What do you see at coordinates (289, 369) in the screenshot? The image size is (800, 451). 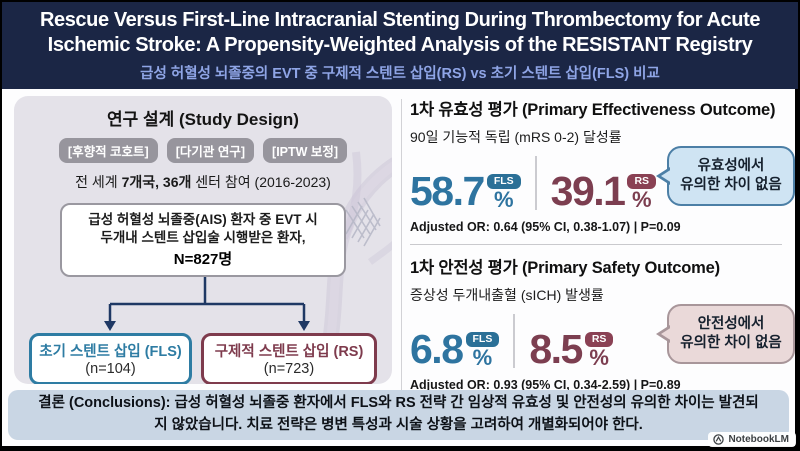 I see `rs-group-n: (n=723)` at bounding box center [289, 369].